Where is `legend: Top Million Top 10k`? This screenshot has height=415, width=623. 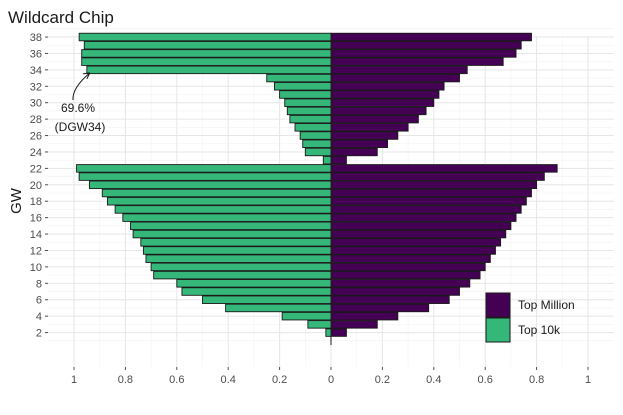 legend: Top Million Top 10k is located at coordinates (530, 317).